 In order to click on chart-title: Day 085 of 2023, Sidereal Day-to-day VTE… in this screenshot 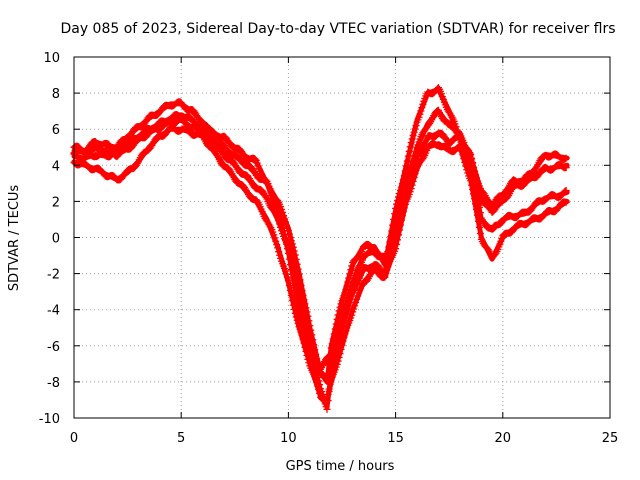, I will do `click(337, 29)`.